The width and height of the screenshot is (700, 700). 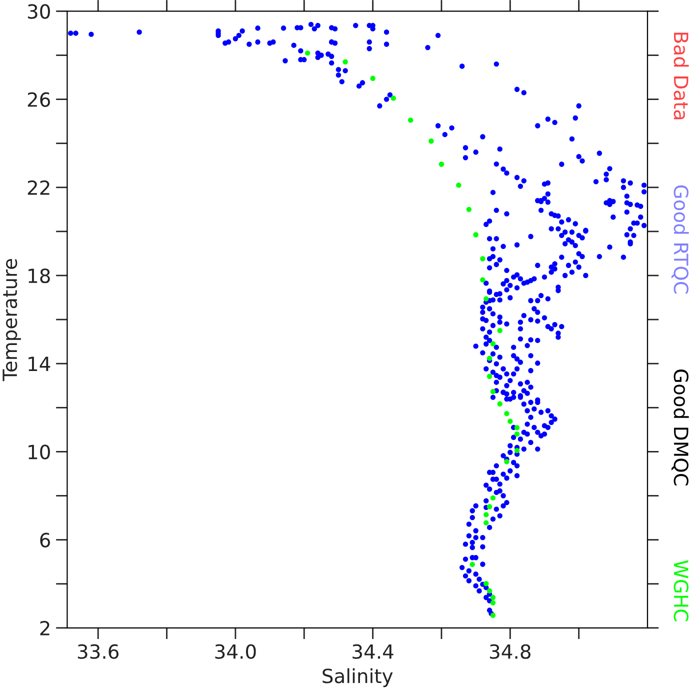 What do you see at coordinates (39, 99) in the screenshot?
I see `y-tick-label: 26` at bounding box center [39, 99].